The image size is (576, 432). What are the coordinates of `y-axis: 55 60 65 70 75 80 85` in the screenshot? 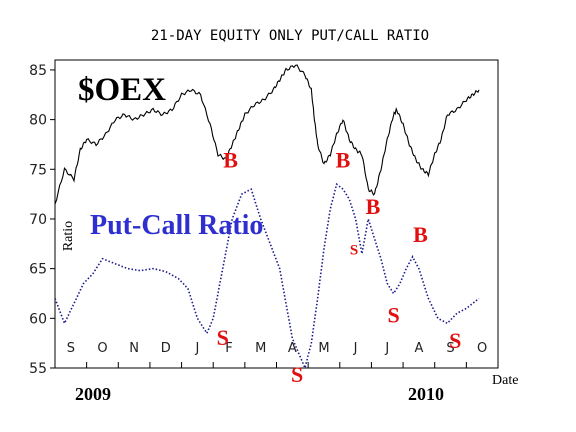 It's located at (42, 220).